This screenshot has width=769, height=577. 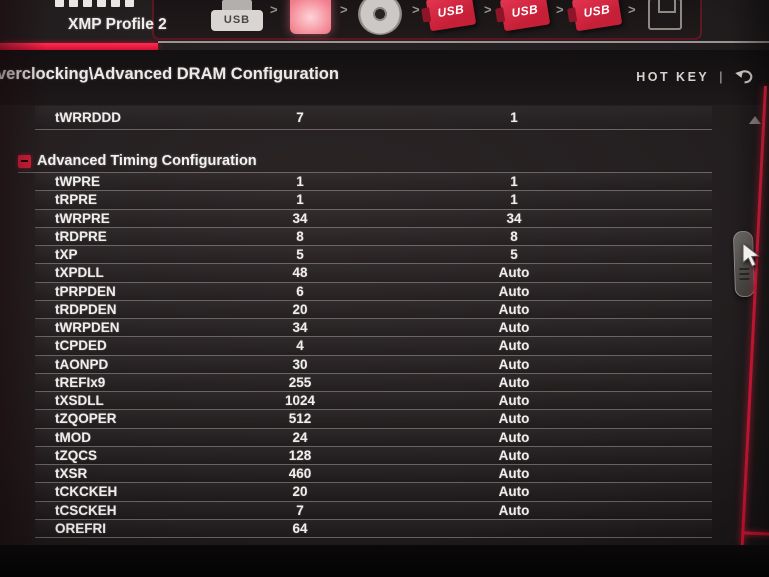 I want to click on collapse-minus-icon, so click(x=24, y=161).